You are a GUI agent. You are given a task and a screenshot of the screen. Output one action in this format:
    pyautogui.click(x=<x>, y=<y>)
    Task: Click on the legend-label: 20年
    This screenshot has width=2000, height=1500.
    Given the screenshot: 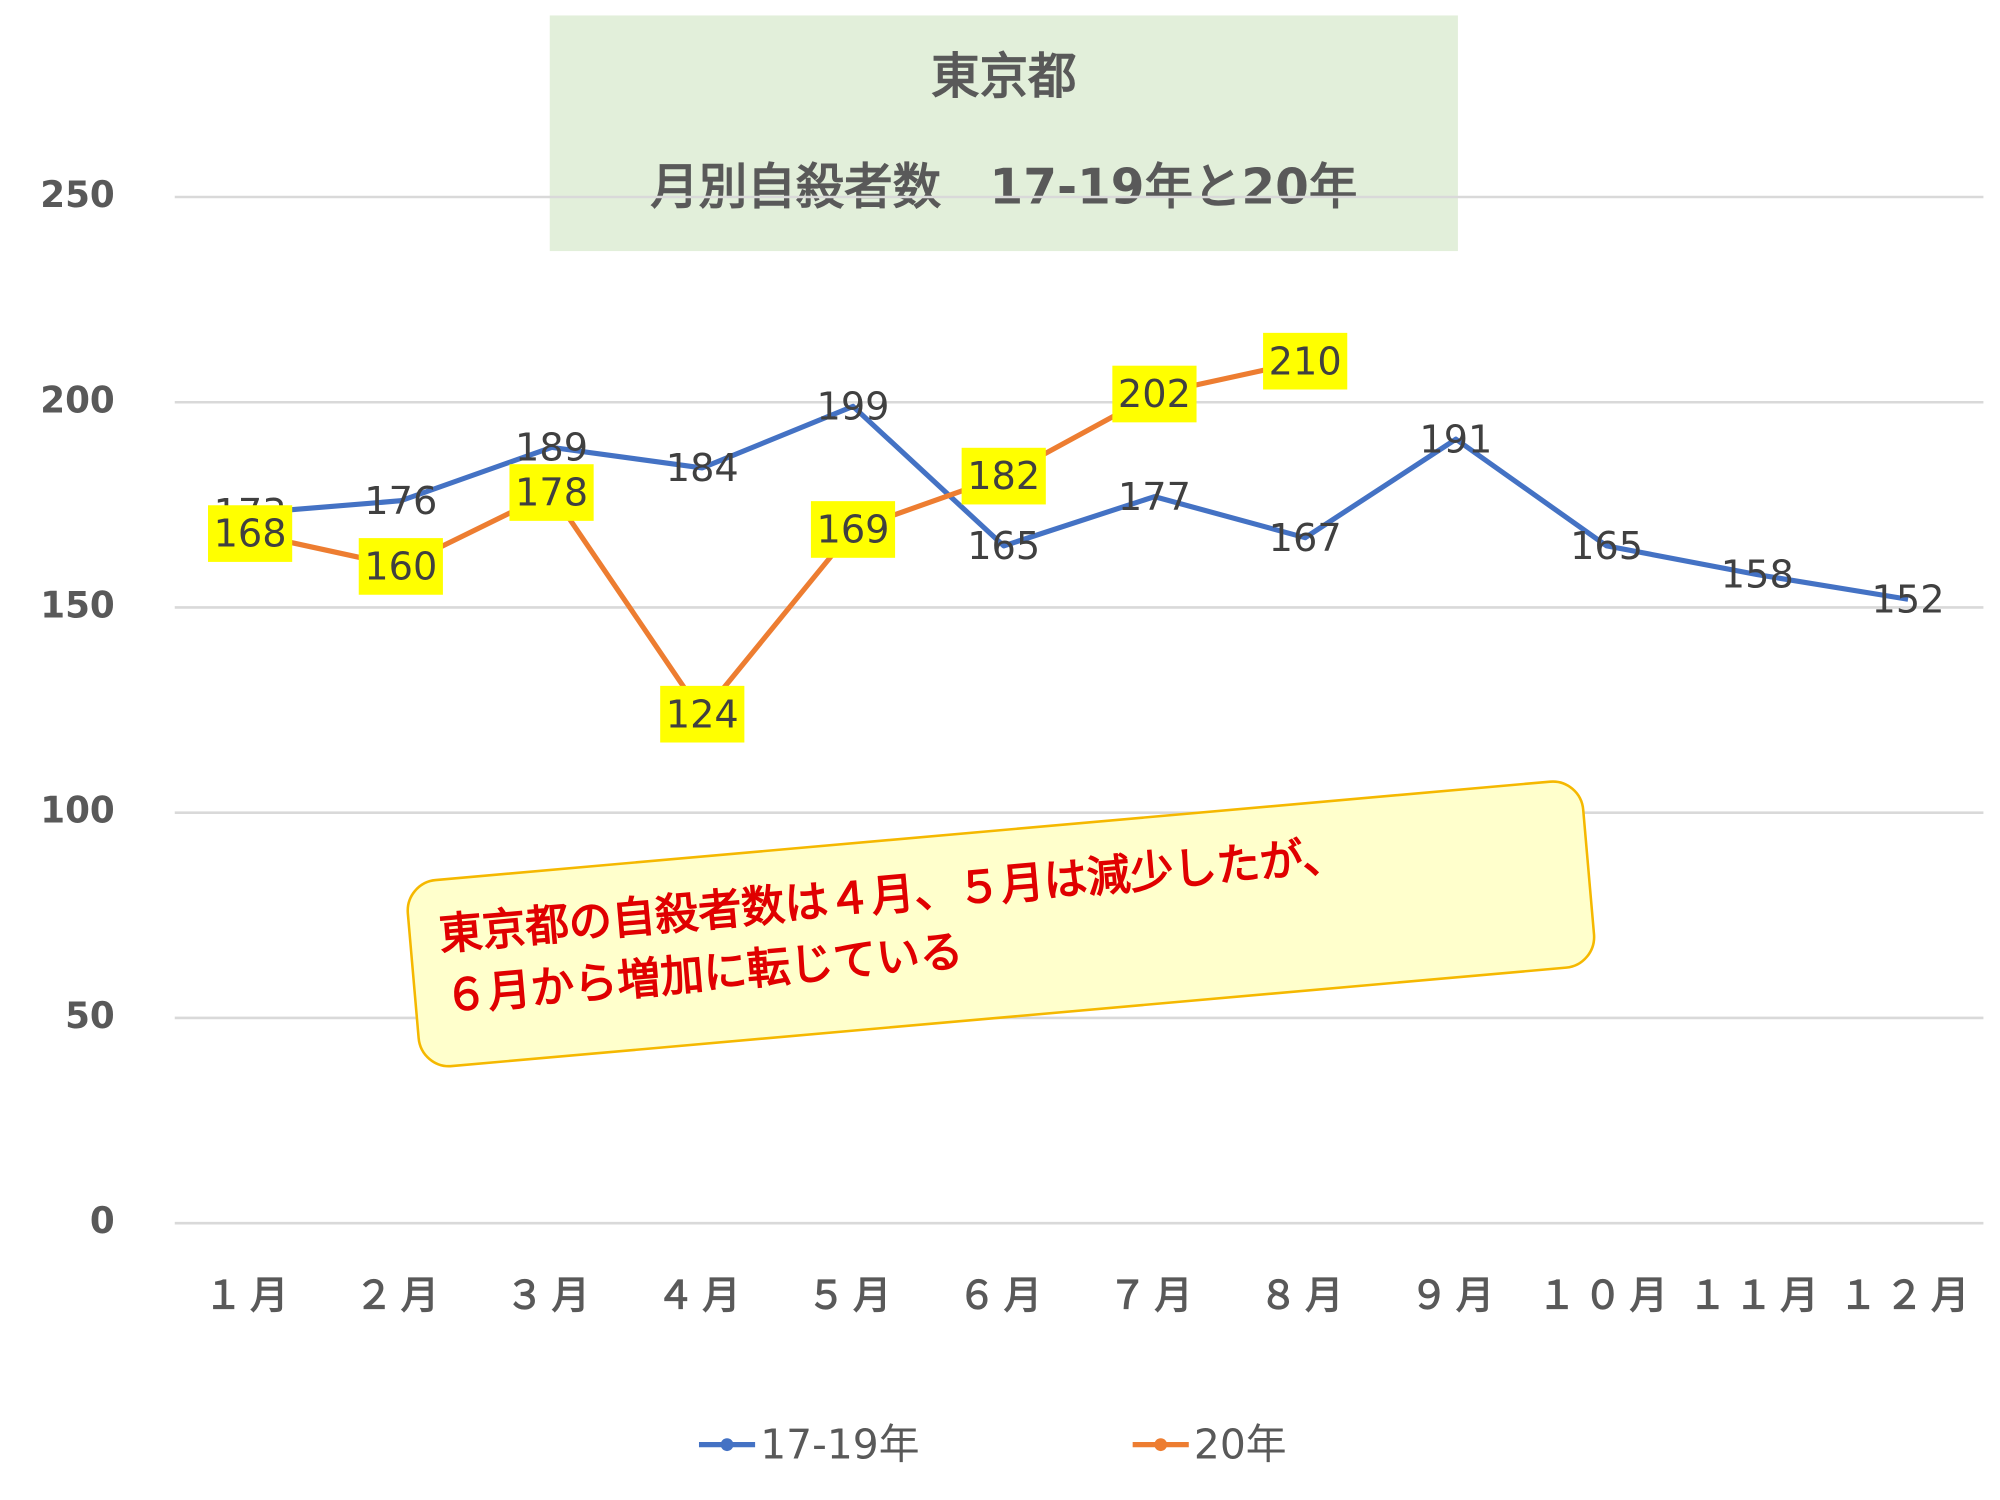 What is the action you would take?
    pyautogui.click(x=1240, y=1444)
    